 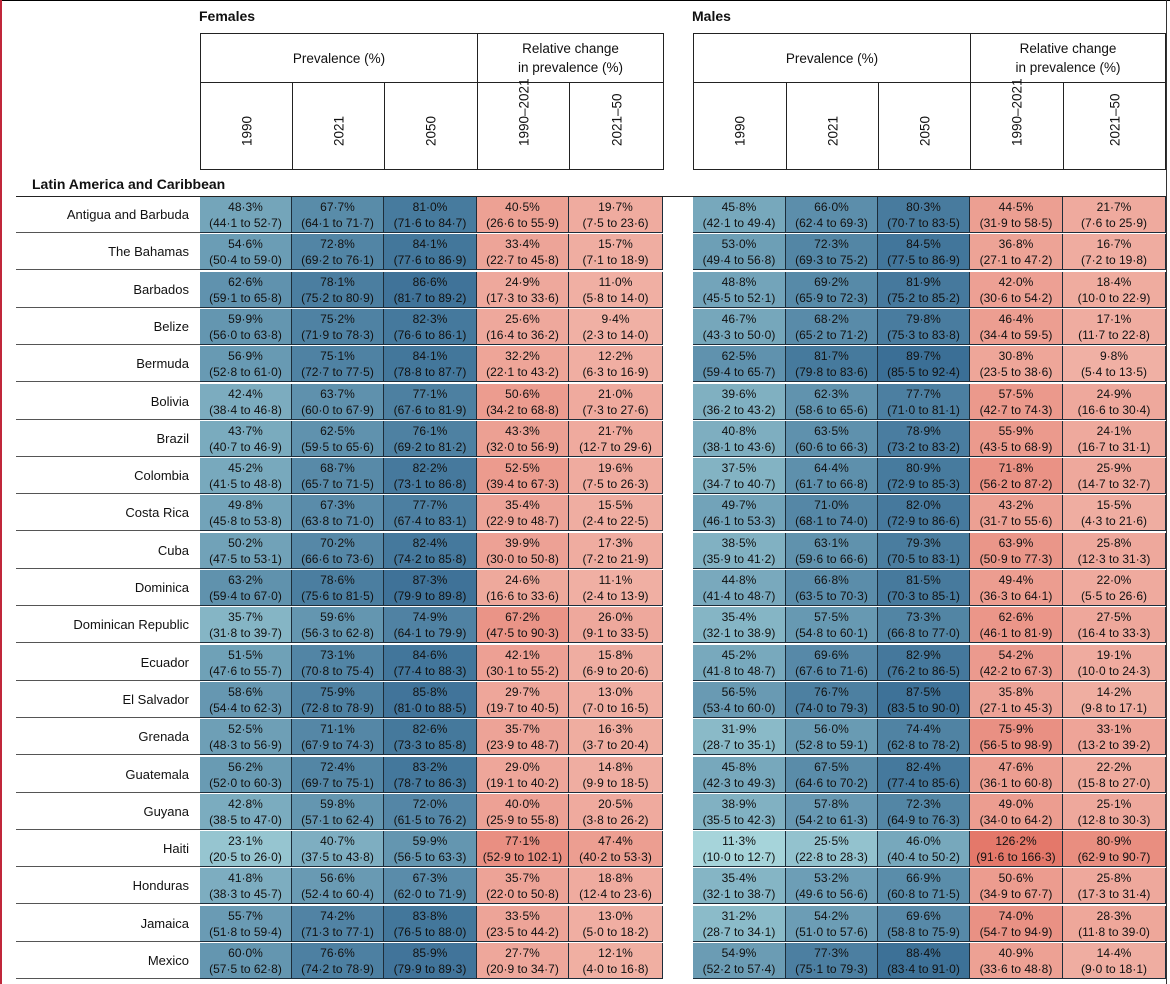 I want to click on year-label: 1990–2021, so click(x=523, y=112).